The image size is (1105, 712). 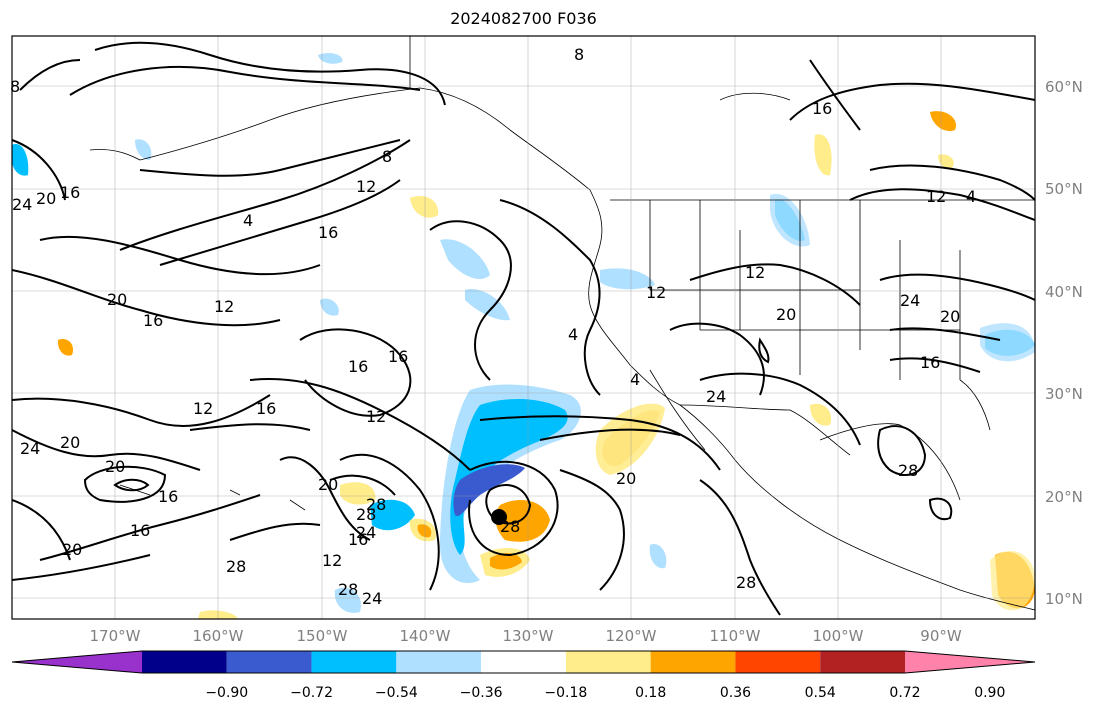 What do you see at coordinates (1064, 292) in the screenshot?
I see `lat-label: 40°N` at bounding box center [1064, 292].